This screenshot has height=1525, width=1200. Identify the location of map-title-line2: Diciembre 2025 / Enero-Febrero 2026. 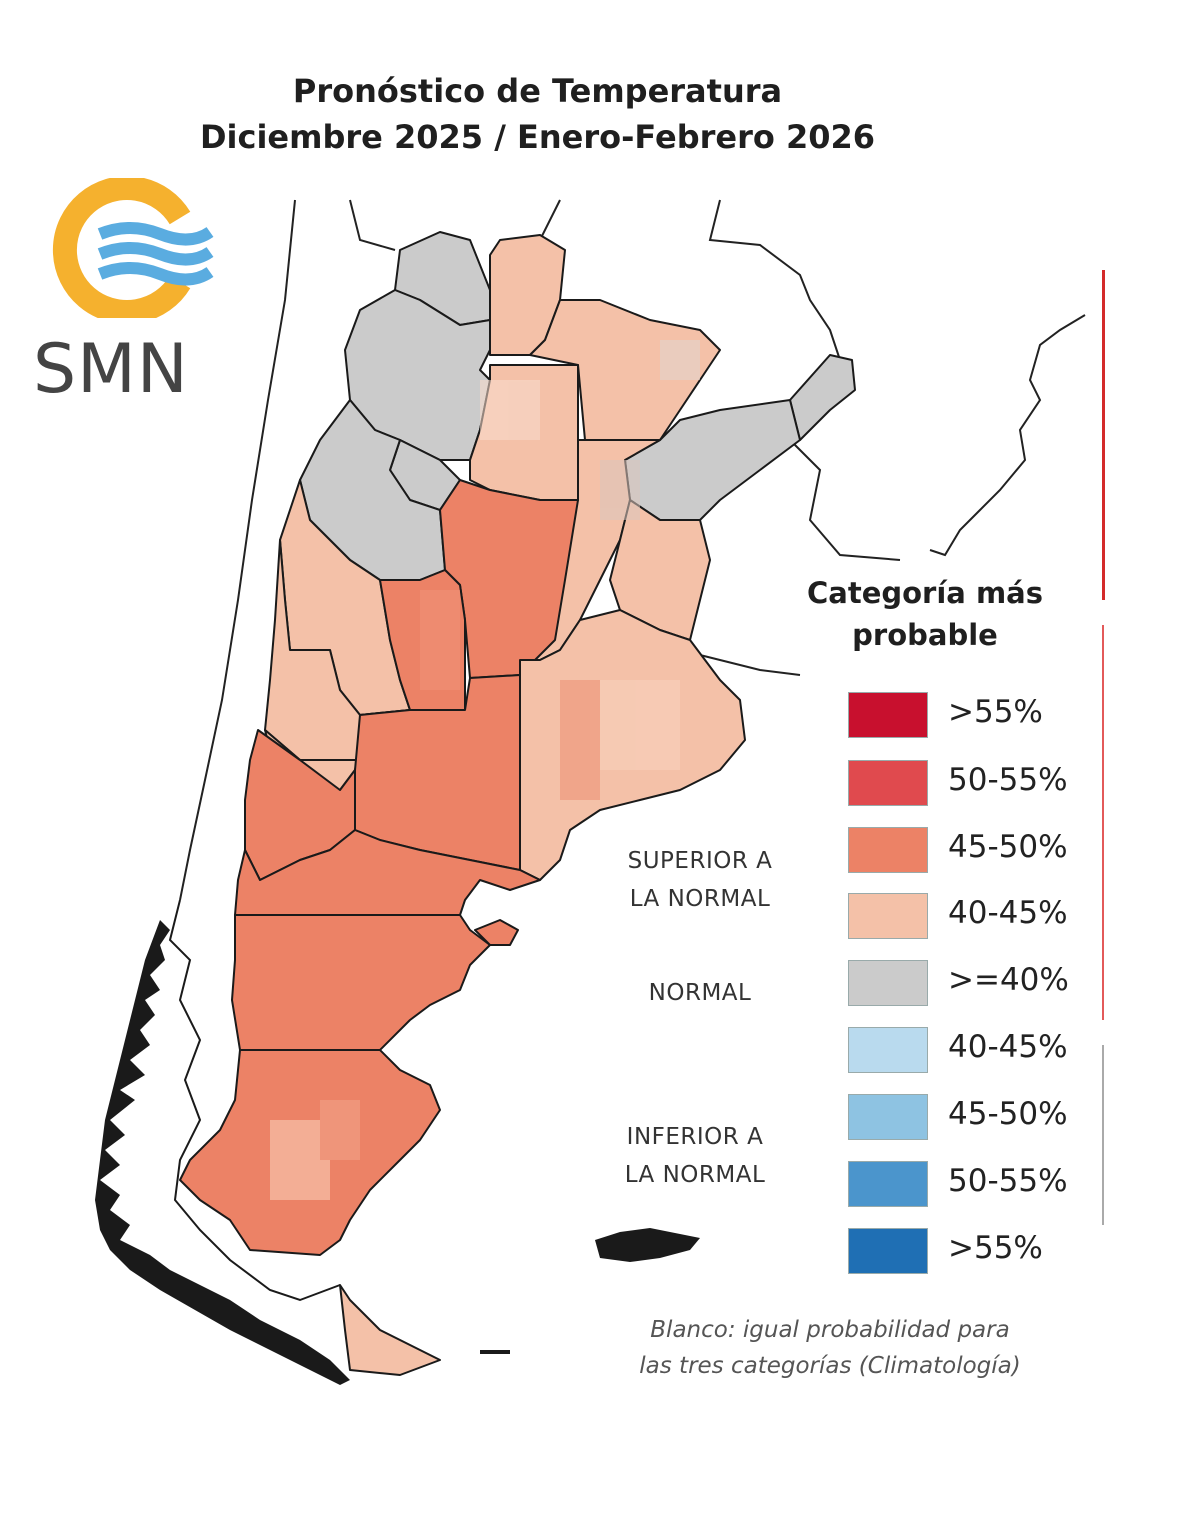
(537, 137).